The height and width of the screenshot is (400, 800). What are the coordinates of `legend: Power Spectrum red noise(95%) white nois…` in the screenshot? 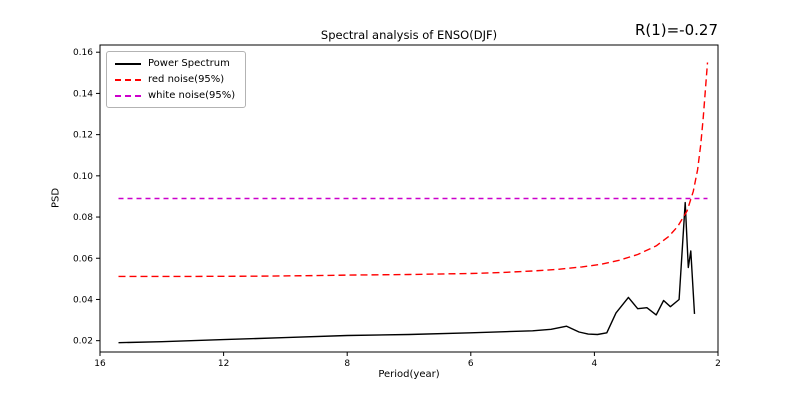 It's located at (176, 79).